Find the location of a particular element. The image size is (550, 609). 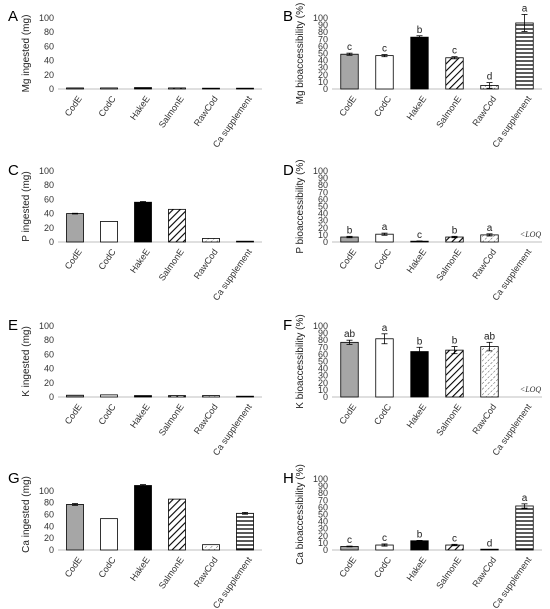

y-axis-label: Mg bioaccessibility (%) is located at coordinates (300, 54).